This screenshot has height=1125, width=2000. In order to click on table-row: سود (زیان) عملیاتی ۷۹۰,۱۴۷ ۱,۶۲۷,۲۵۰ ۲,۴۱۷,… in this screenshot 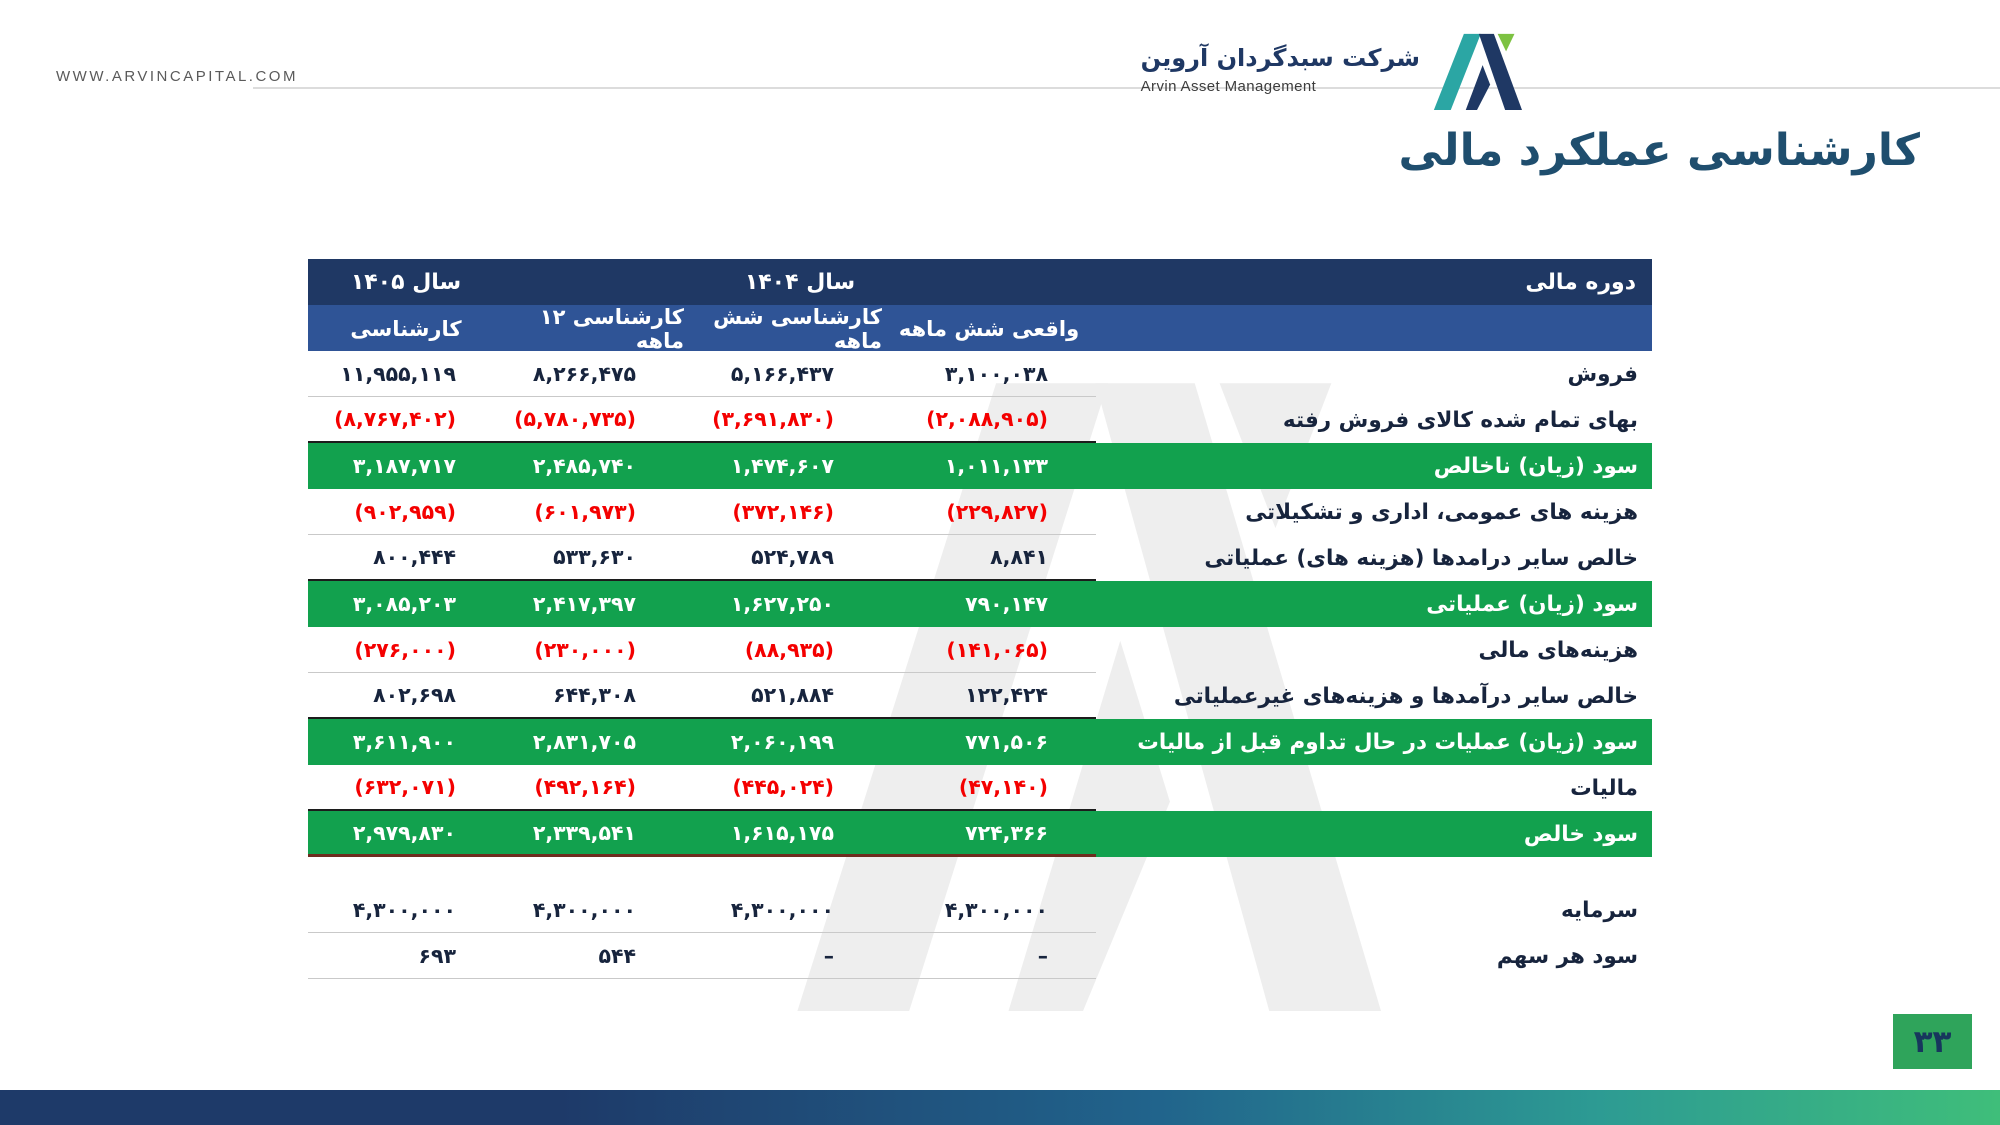, I will do `click(980, 604)`.